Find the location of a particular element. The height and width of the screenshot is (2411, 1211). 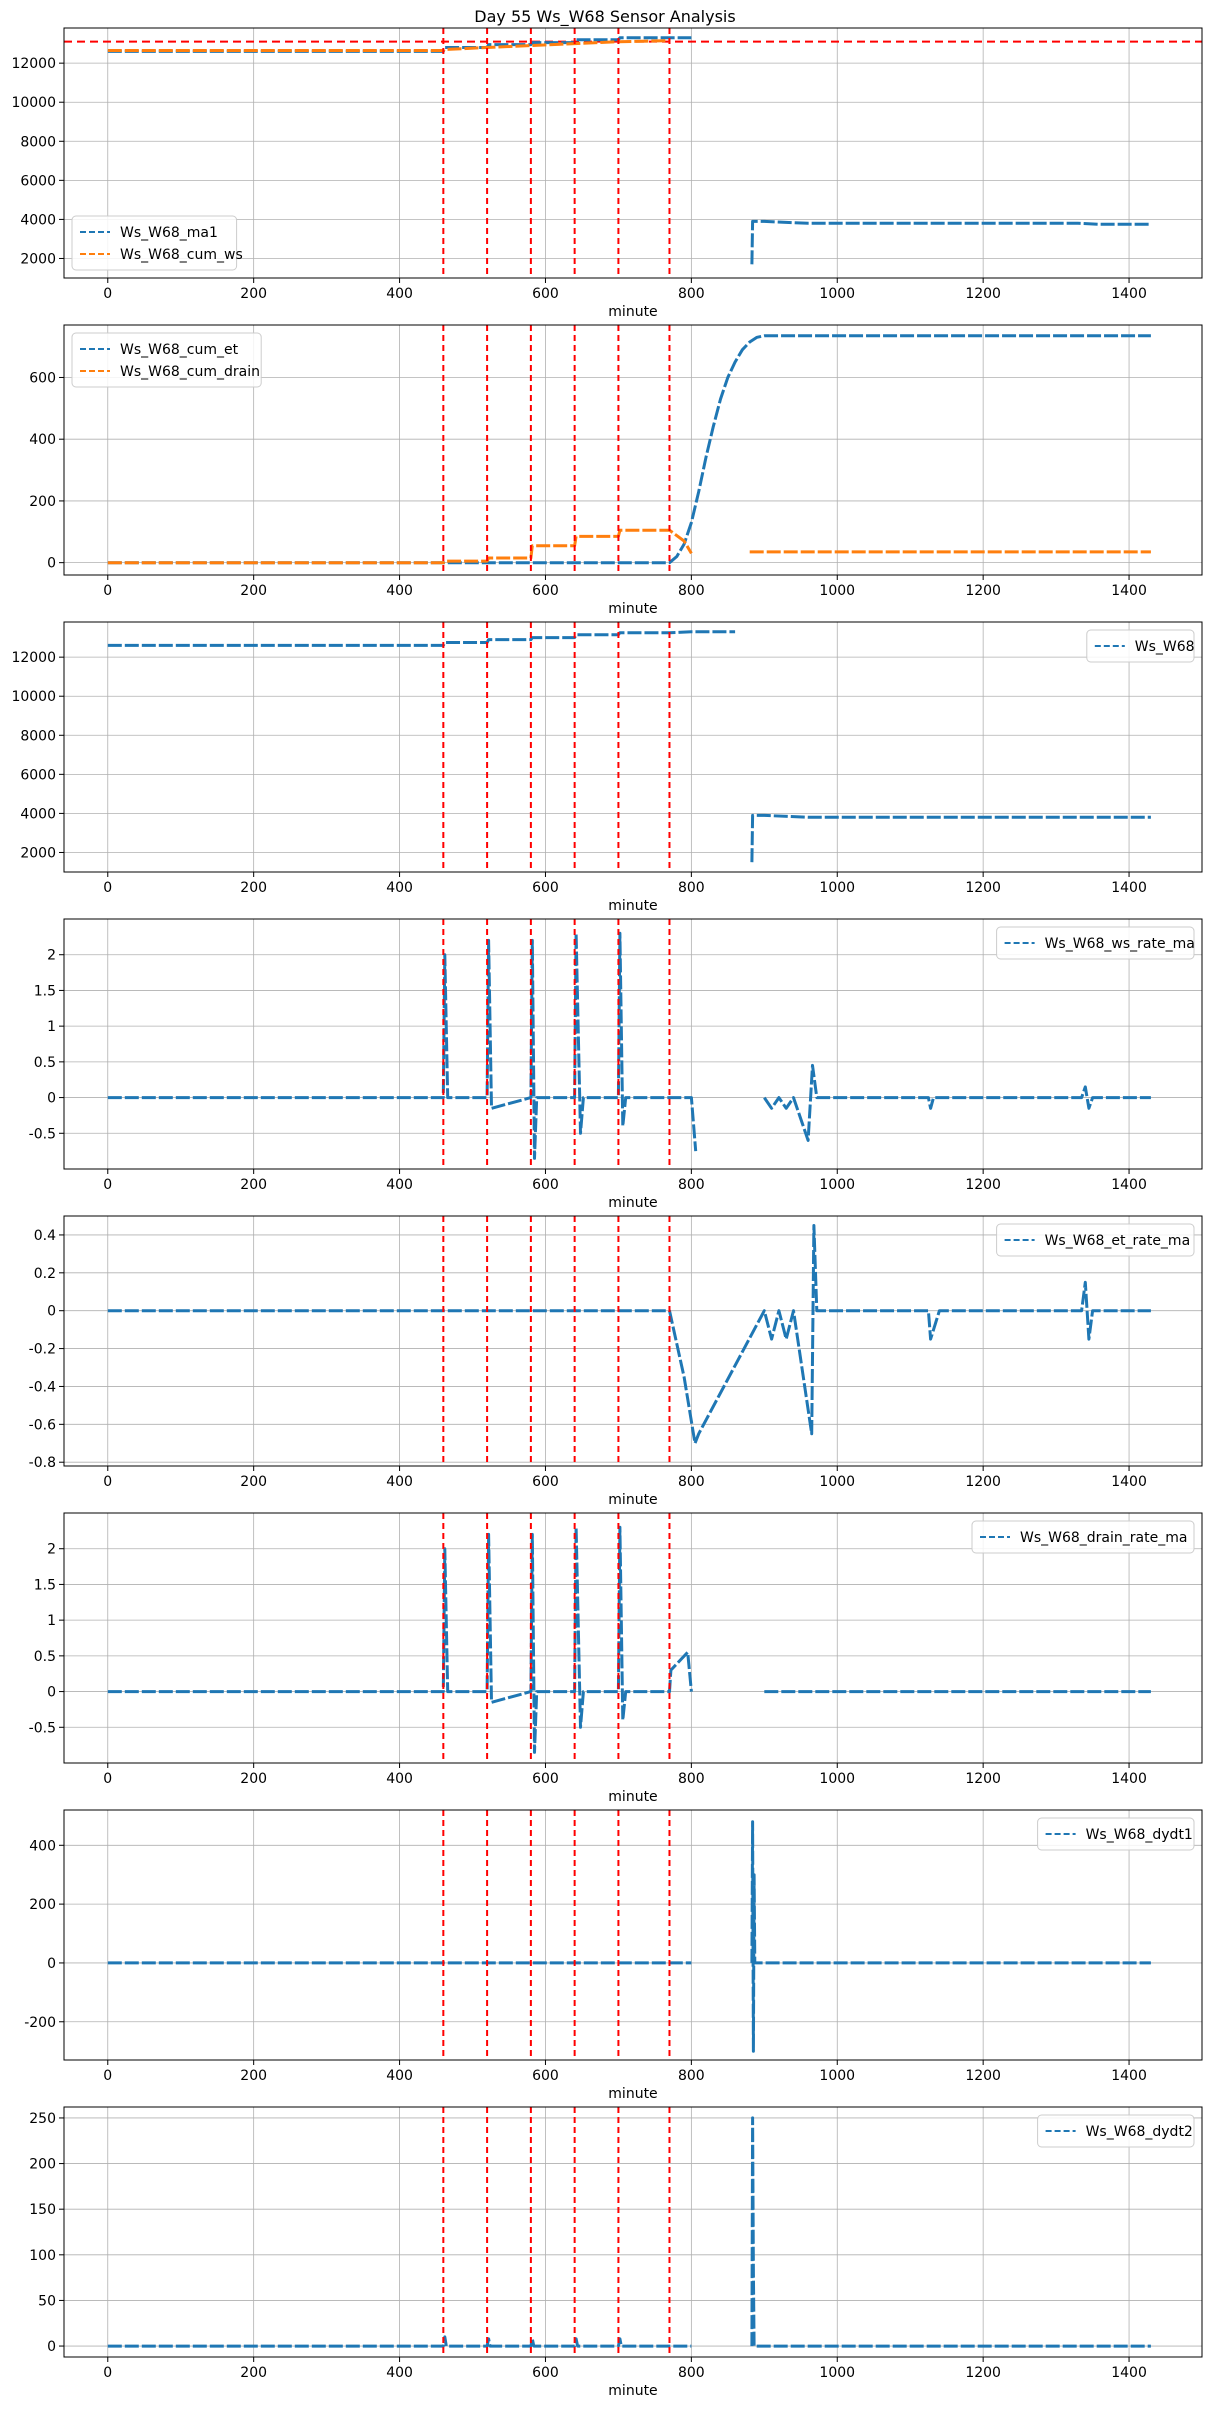

legend: Ws_W68_cum_et Ws_W68_cum_drain is located at coordinates (166, 360).